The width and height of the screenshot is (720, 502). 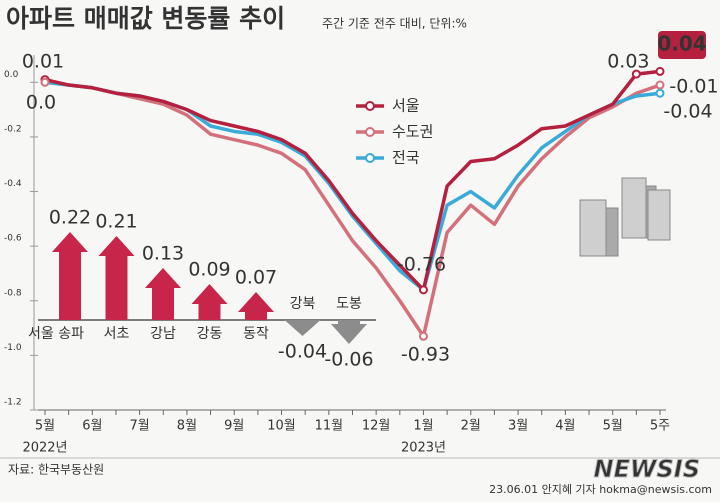 What do you see at coordinates (13, 184) in the screenshot?
I see `y-tick-label: -0.4` at bounding box center [13, 184].